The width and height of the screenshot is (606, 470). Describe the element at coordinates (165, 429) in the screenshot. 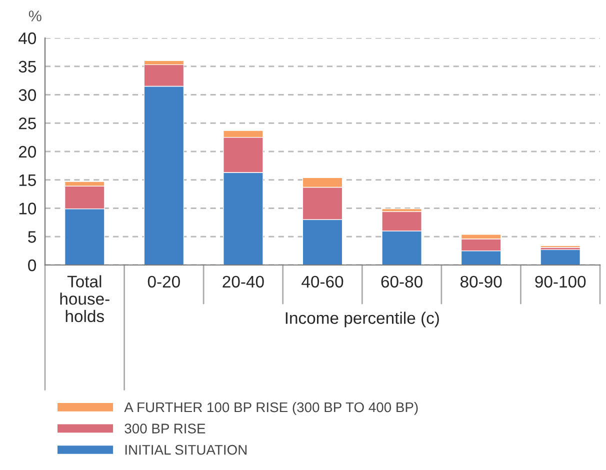

I see `legend-label: 300 BP RISE` at that location.